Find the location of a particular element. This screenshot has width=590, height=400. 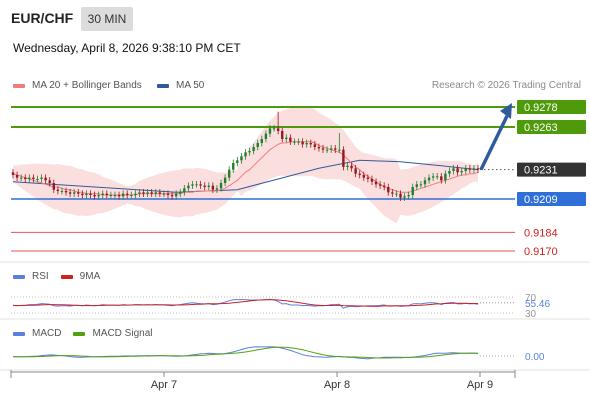

credit-text: Research © 2026 Trading Central is located at coordinates (506, 85).